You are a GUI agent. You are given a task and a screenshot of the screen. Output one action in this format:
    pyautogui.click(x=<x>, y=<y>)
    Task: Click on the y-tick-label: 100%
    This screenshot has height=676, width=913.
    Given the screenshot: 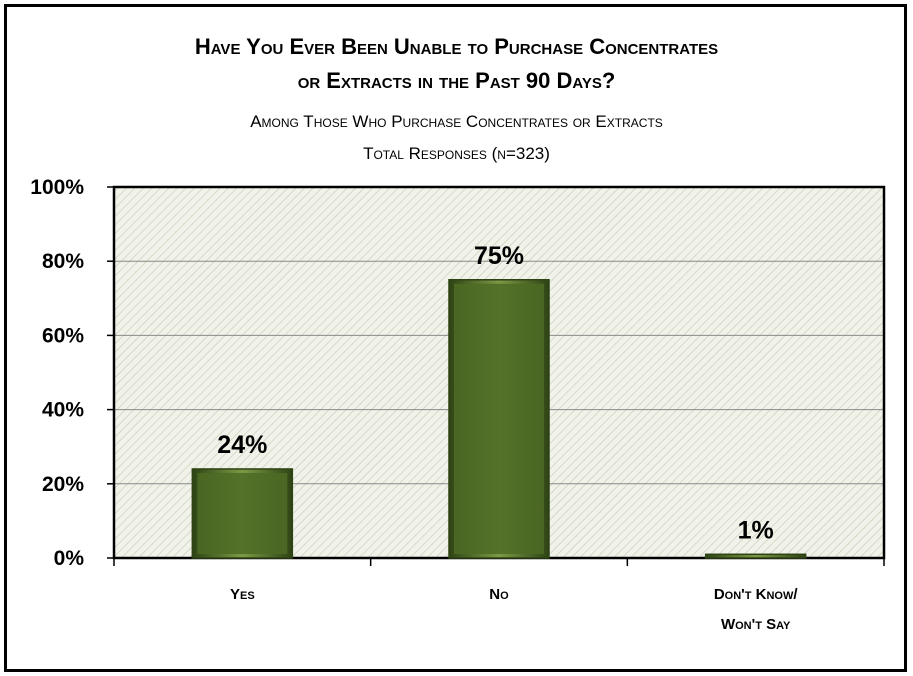 What is the action you would take?
    pyautogui.click(x=57, y=187)
    